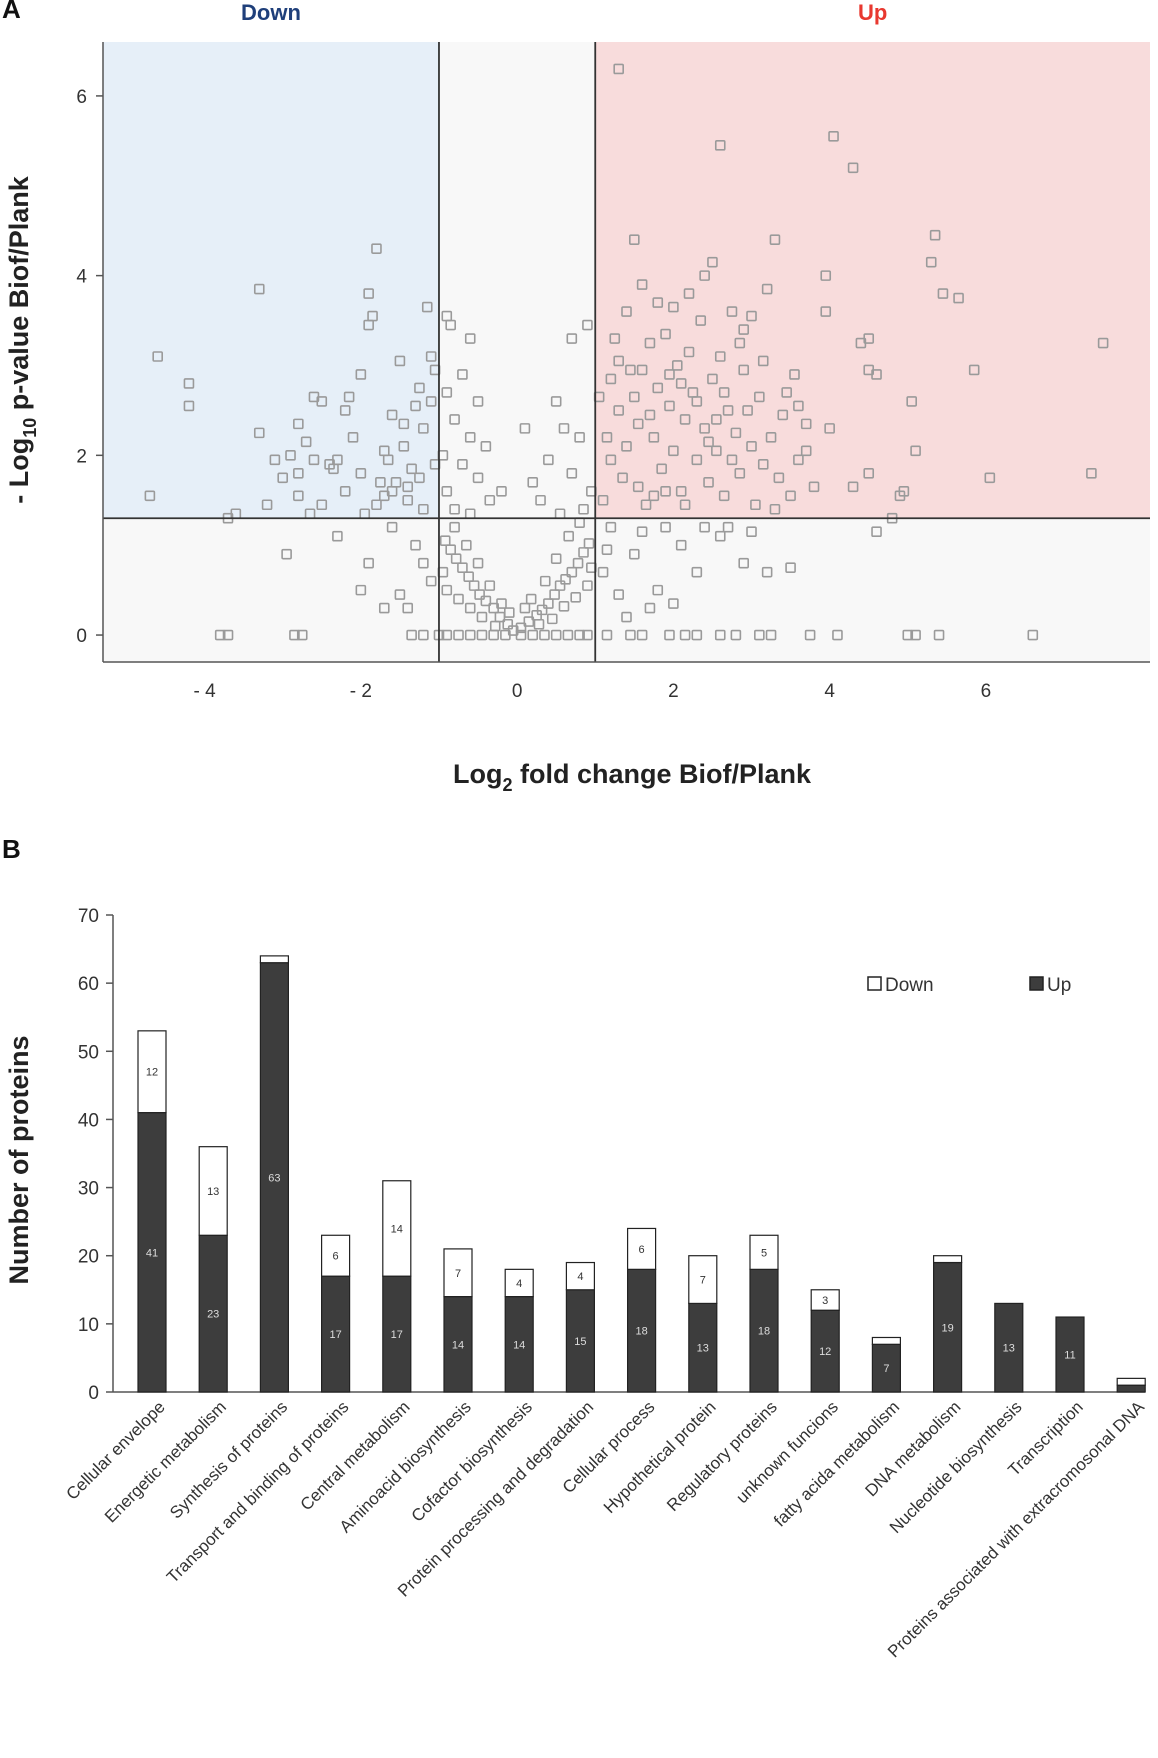 This screenshot has height=1758, width=1158. I want to click on bar-category-label: Synthesis of proteins, so click(228, 1459).